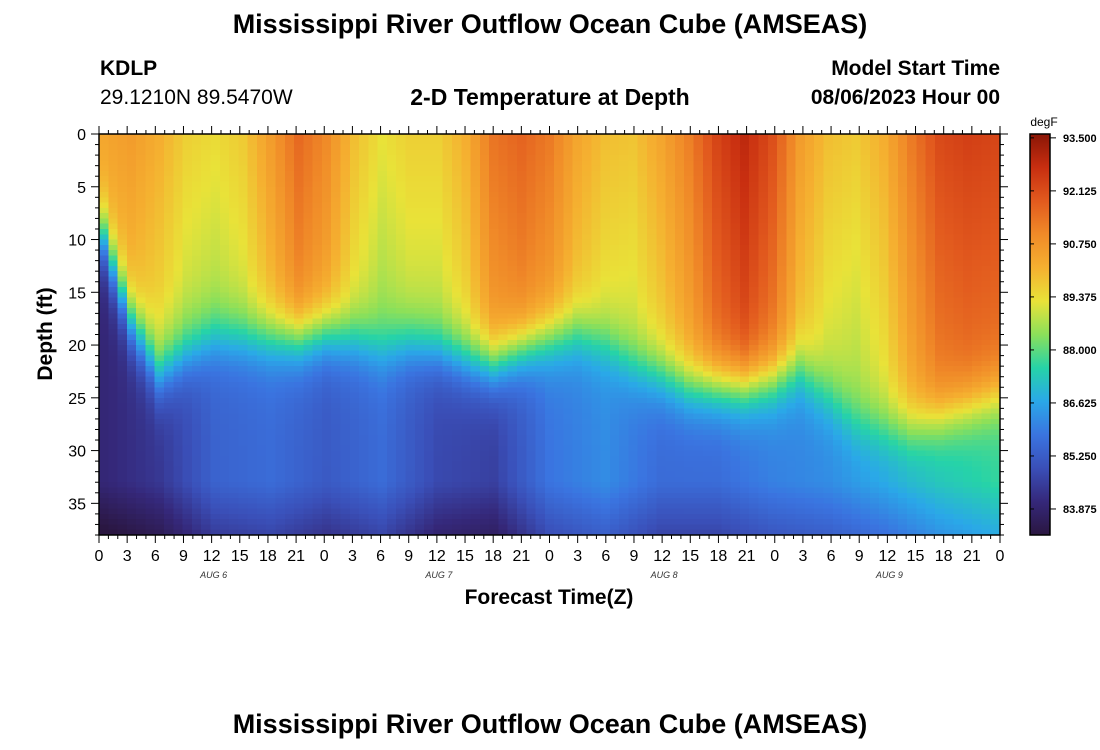 This screenshot has height=750, width=1100. Describe the element at coordinates (889, 575) in the screenshot. I see `date-label: AUG 9` at that location.